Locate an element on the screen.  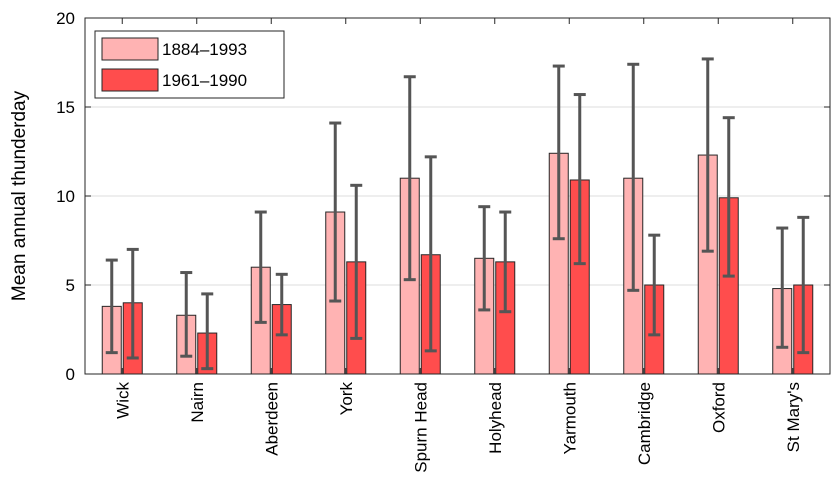
legend-label-1961-1990: 1961–1990 is located at coordinates (204, 80).